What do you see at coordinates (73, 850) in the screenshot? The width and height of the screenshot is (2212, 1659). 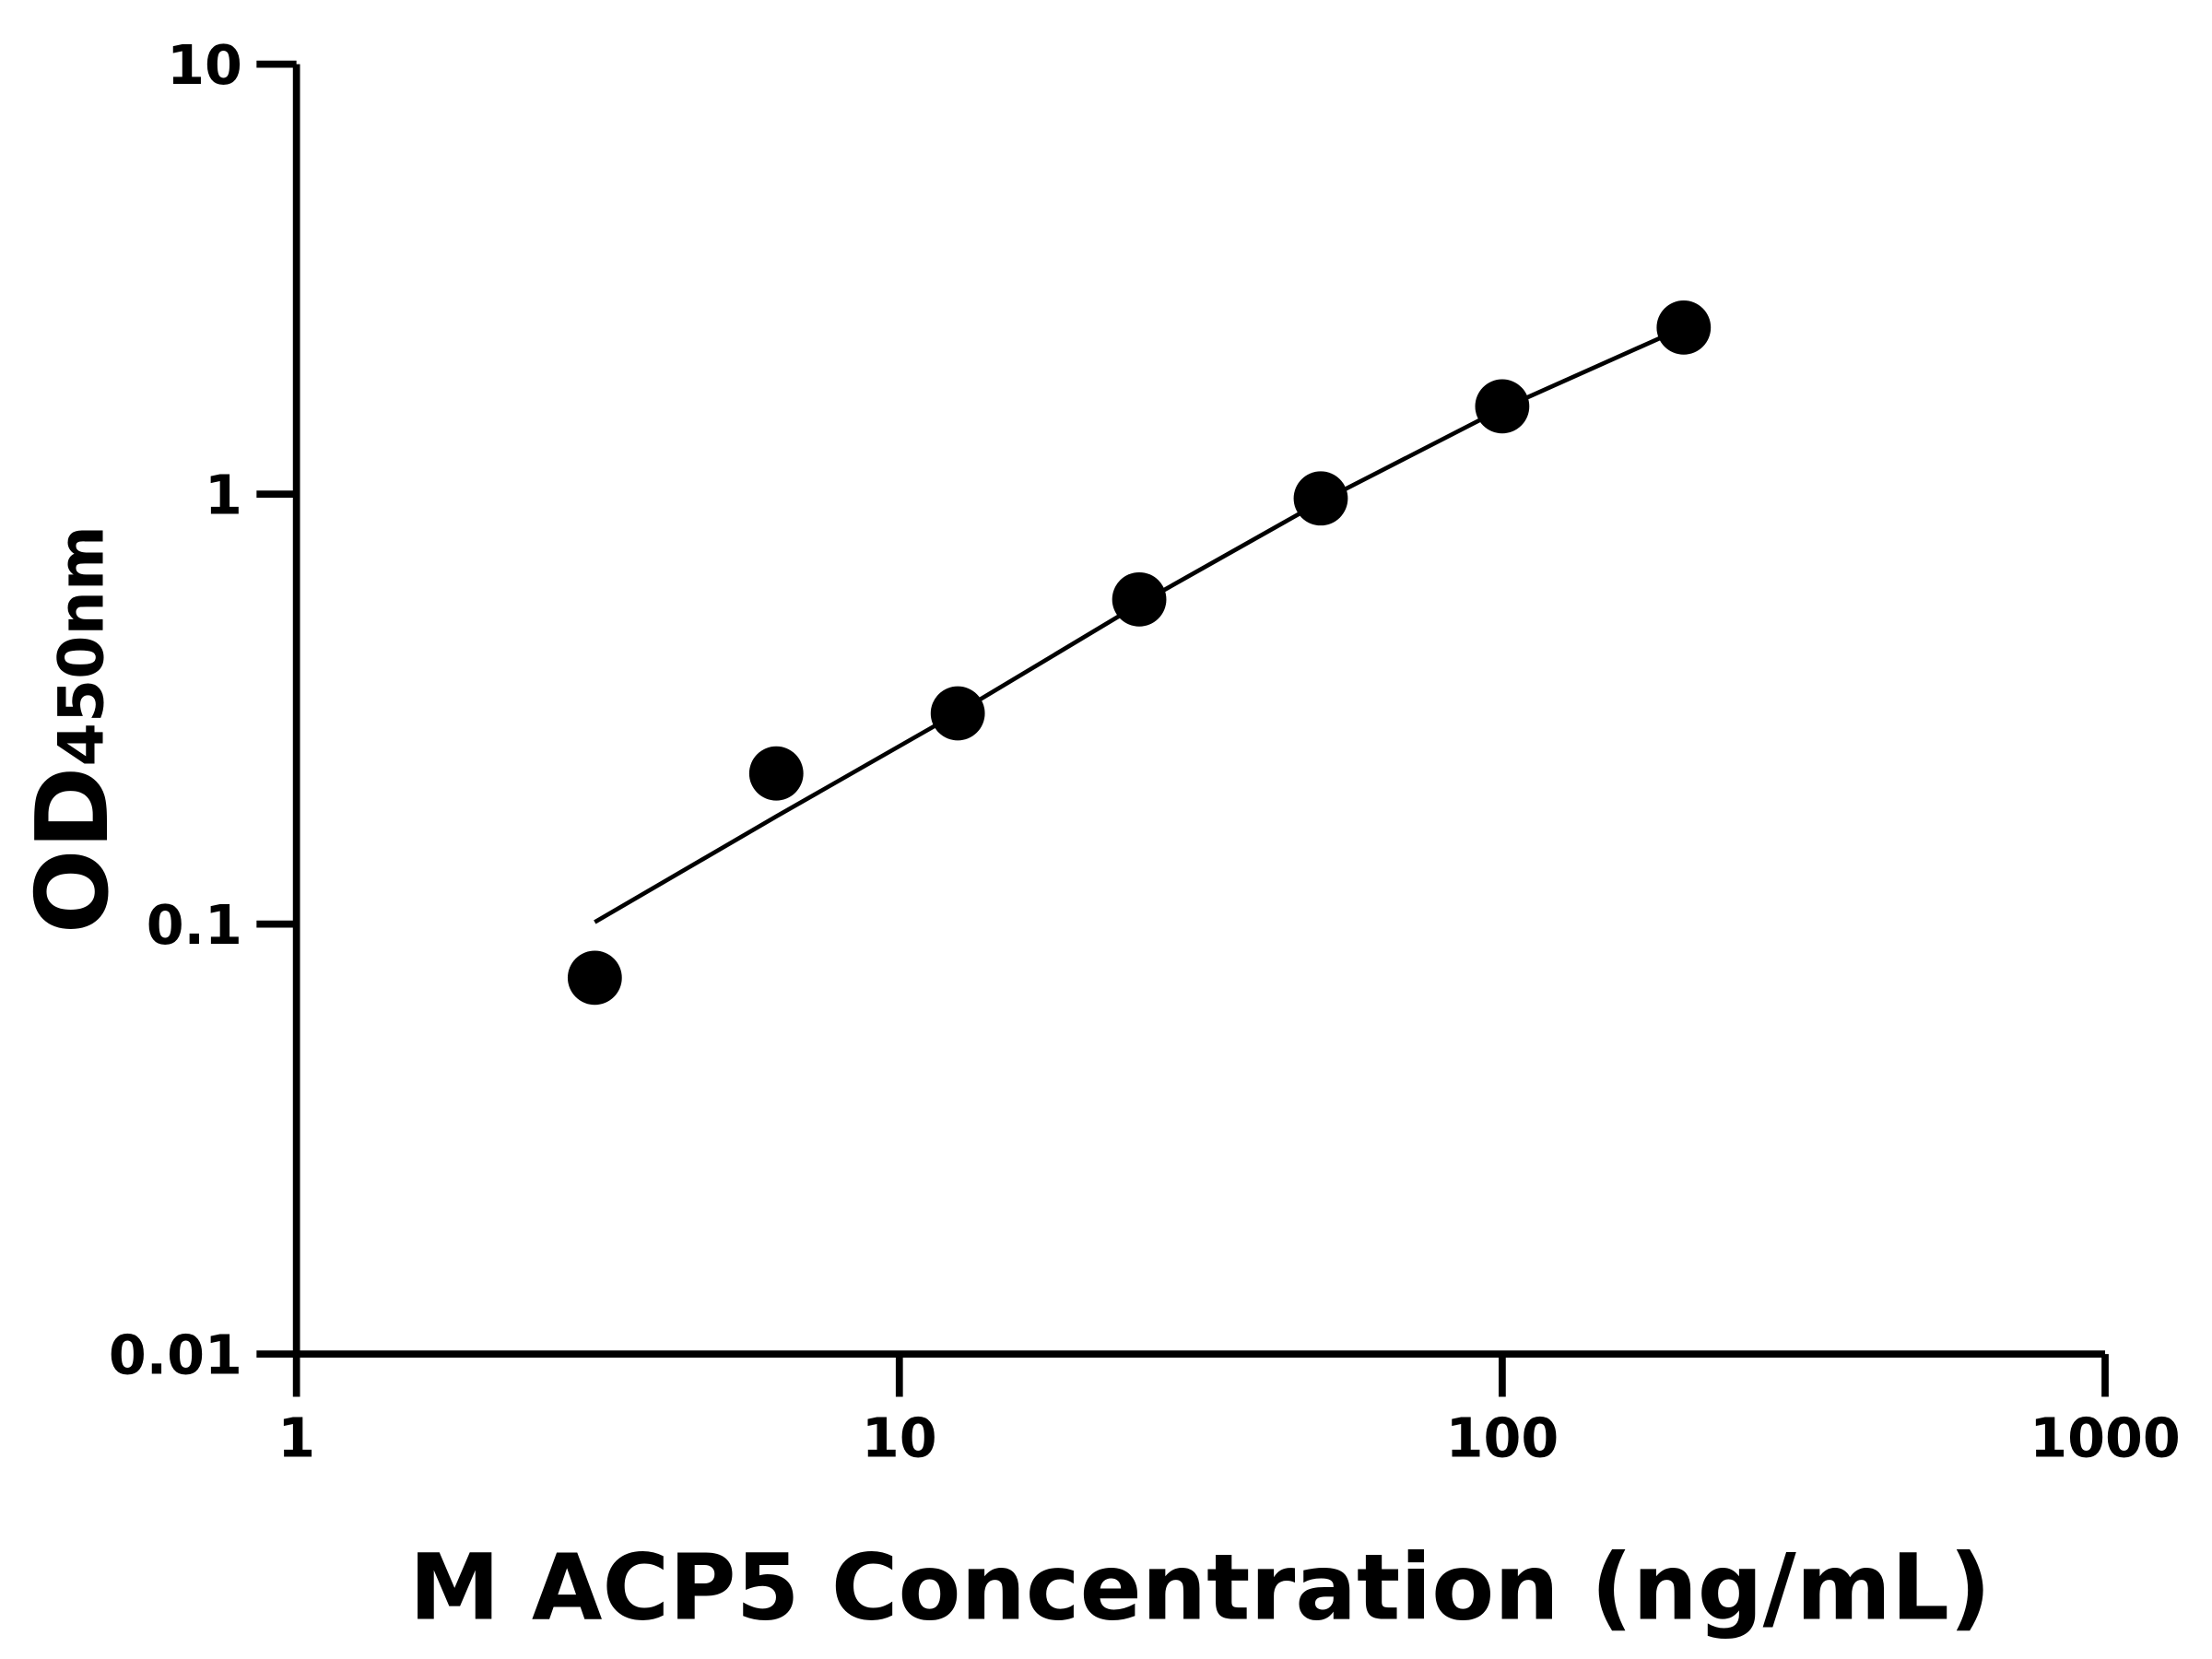 I see `y-axis-label-main: OD` at bounding box center [73, 850].